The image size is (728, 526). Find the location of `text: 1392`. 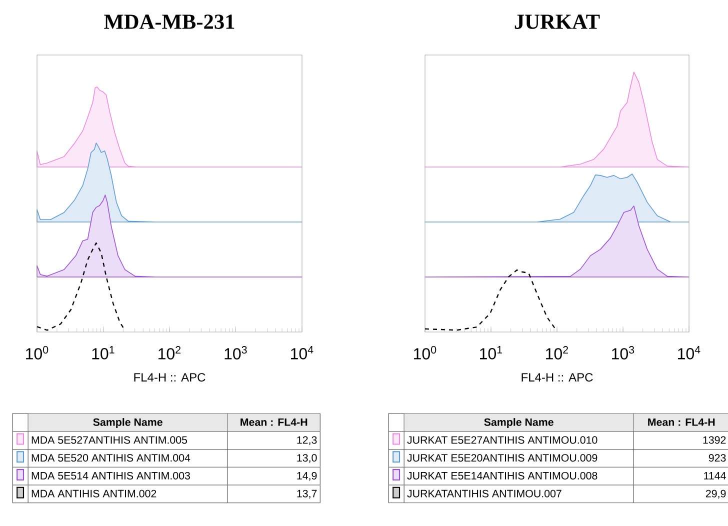

text: 1392 is located at coordinates (714, 440).